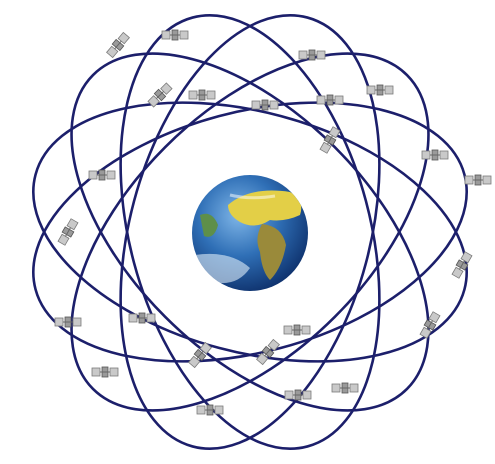 The width and height of the screenshot is (495, 464). I want to click on earth, so click(250, 233).